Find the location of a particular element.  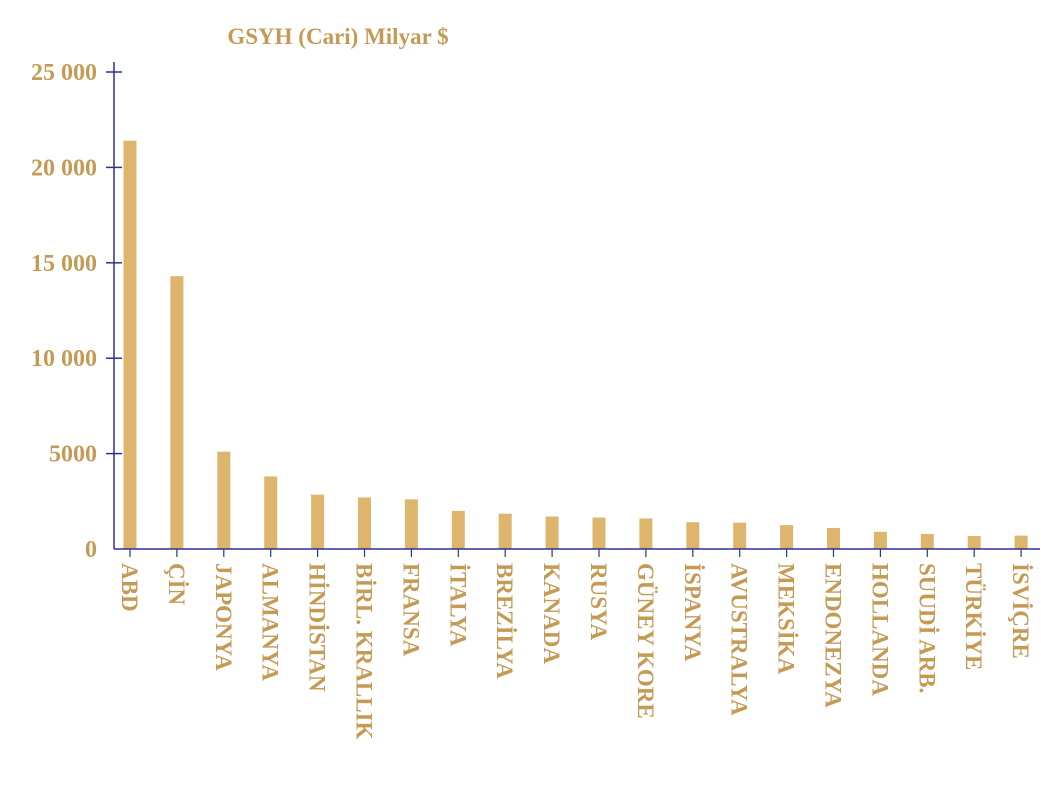

x-tick-label: AVUSTRALYA is located at coordinates (739, 639).